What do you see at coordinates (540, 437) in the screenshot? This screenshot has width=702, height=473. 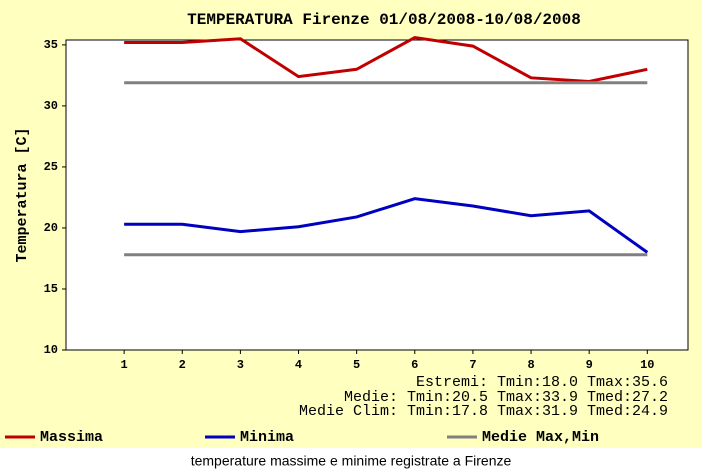 I see `legend-label: Medie Max,Min` at bounding box center [540, 437].